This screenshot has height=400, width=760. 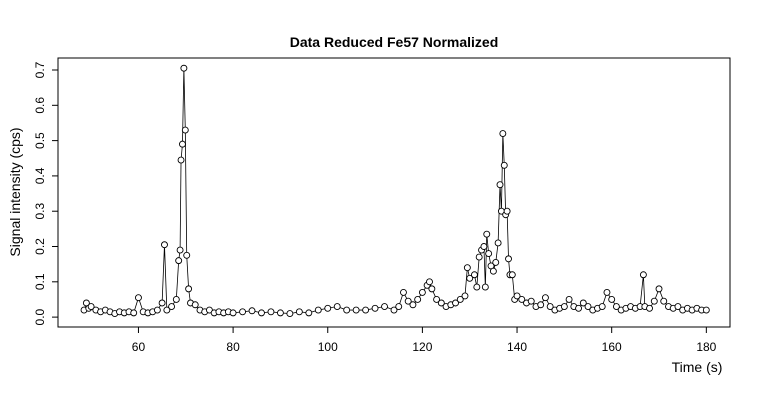 I want to click on x-axis-label: Time (s), so click(x=697, y=367).